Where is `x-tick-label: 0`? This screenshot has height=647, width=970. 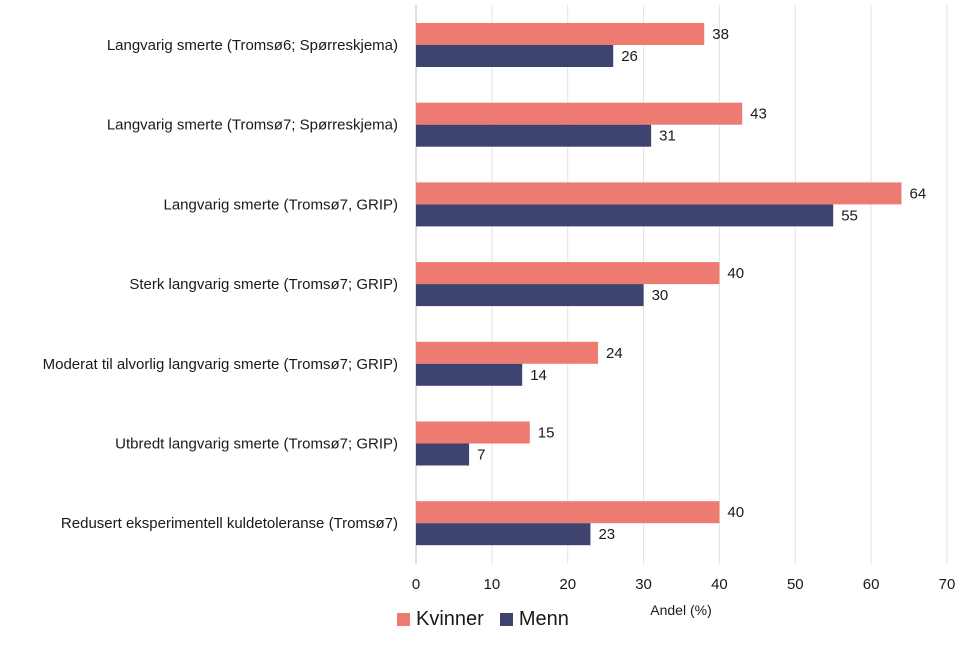 x-tick-label: 0 is located at coordinates (416, 584).